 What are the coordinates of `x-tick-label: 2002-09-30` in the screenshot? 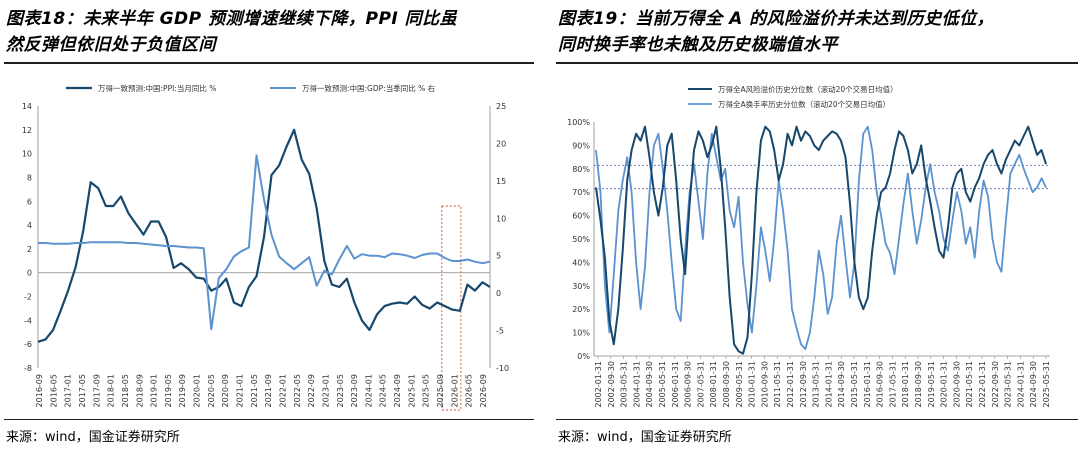 It's located at (611, 384).